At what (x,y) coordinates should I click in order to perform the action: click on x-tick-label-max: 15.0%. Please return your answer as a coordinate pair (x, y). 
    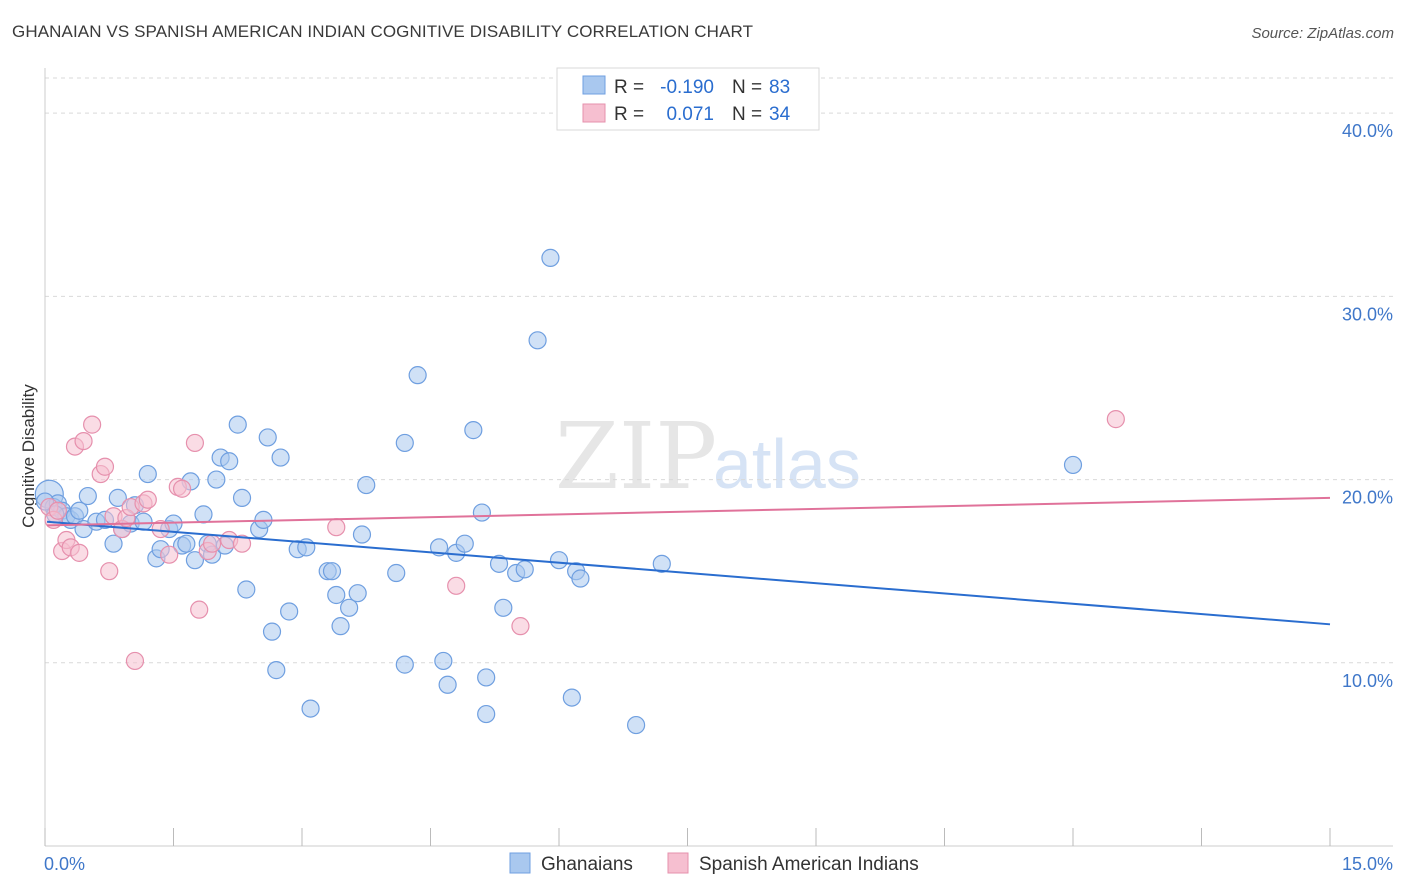
    Looking at the image, I should click on (1367, 864).